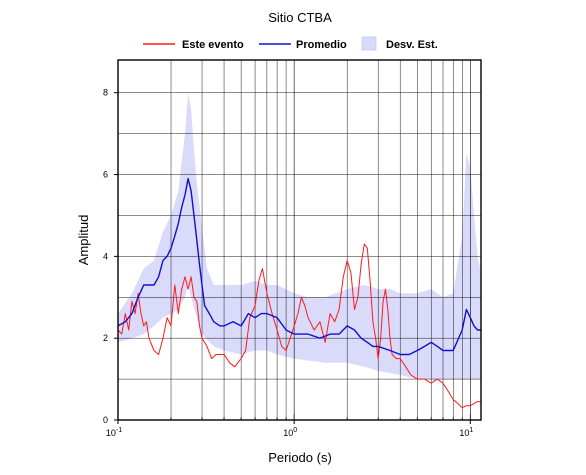 The image size is (586, 475). What do you see at coordinates (466, 432) in the screenshot?
I see `x-tick-label: 10¹` at bounding box center [466, 432].